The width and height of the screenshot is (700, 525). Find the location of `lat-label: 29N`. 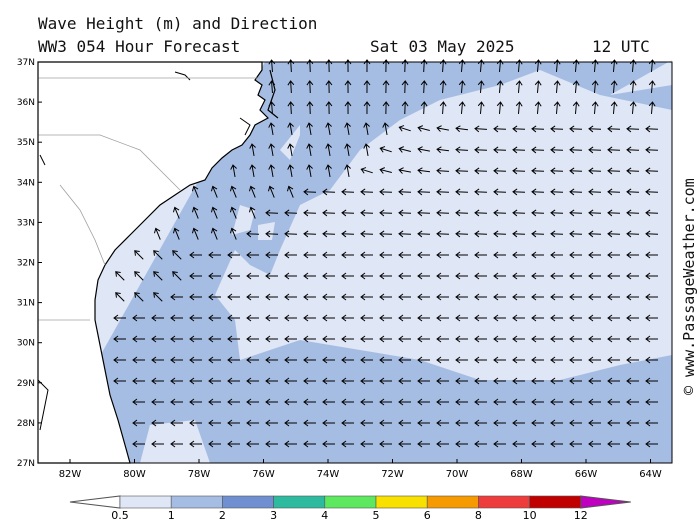

lat-label: 29N is located at coordinates (26, 384).